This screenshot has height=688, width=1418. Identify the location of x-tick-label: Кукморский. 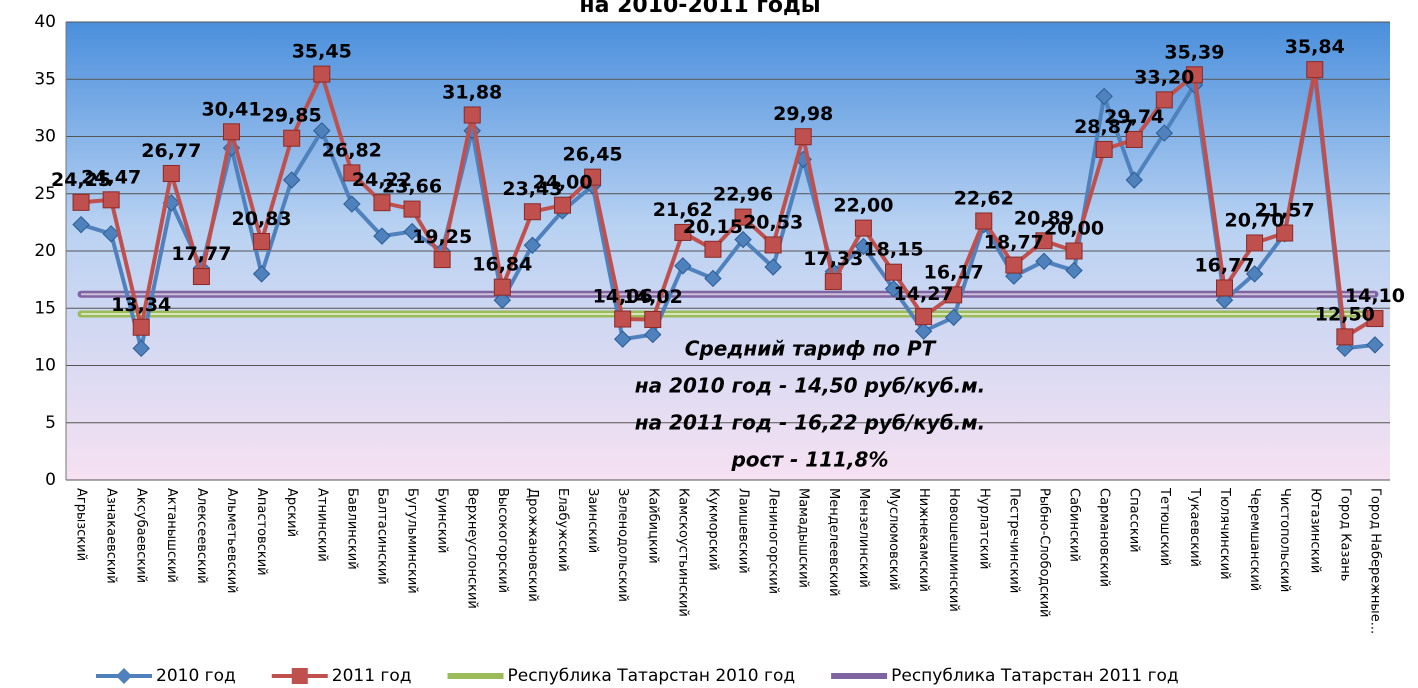
(712, 529).